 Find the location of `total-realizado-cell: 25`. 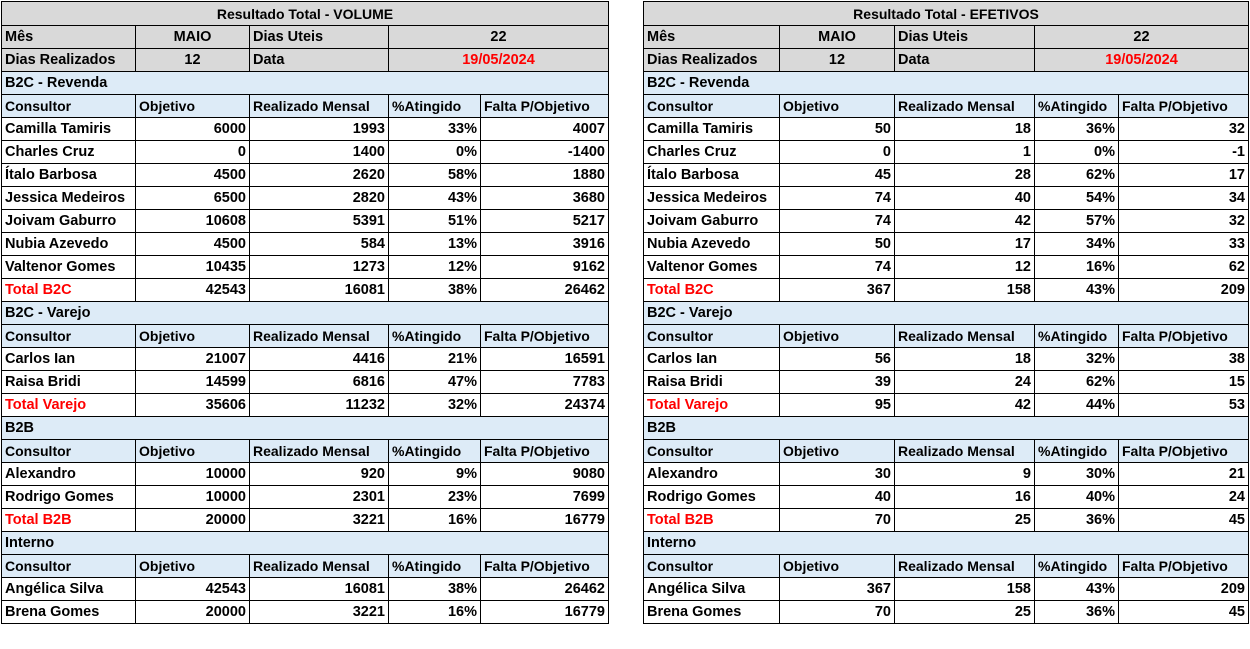

total-realizado-cell: 25 is located at coordinates (964, 520).